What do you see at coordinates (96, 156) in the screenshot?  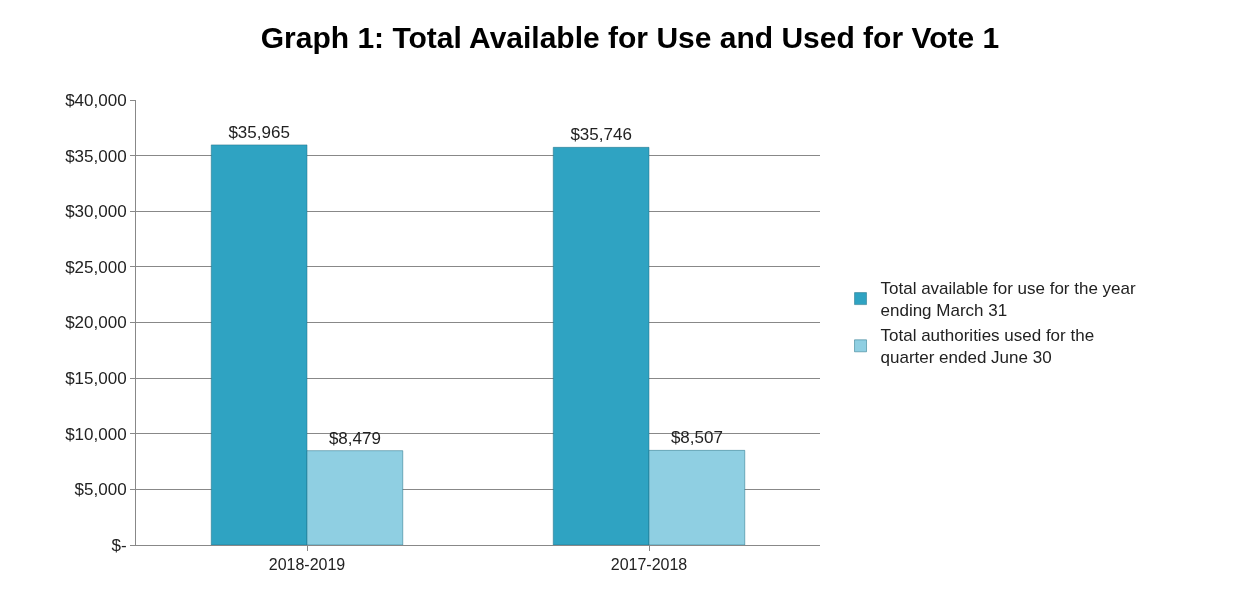 I see `y-tick-label: $35,000` at bounding box center [96, 156].